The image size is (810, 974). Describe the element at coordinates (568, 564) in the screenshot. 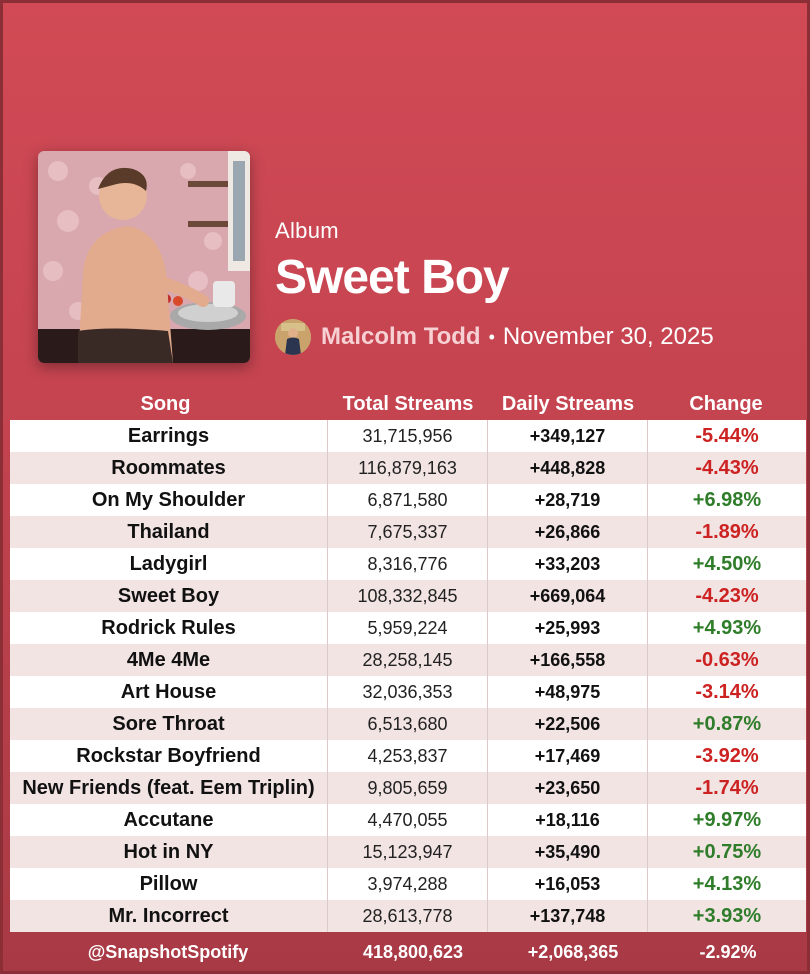

I see `daily-streams-cell: +33,203` at that location.